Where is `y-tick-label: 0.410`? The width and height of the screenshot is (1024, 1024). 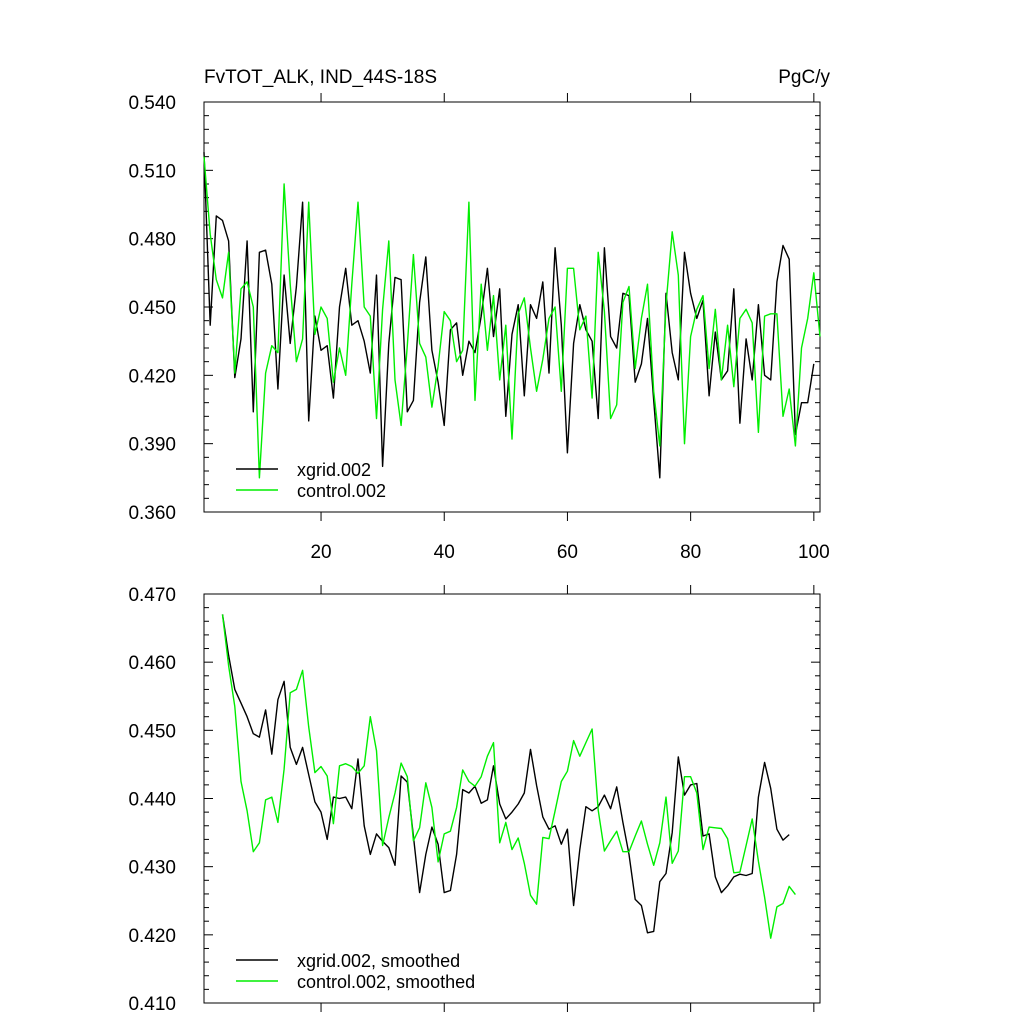
y-tick-label: 0.410 is located at coordinates (152, 1004).